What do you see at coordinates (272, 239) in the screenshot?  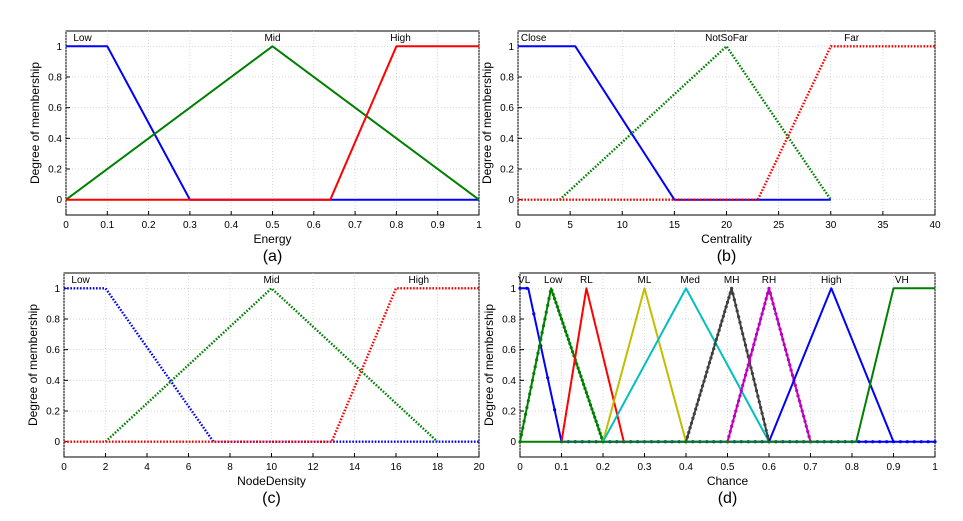 I see `chart-a-xaxis-label: Energy` at bounding box center [272, 239].